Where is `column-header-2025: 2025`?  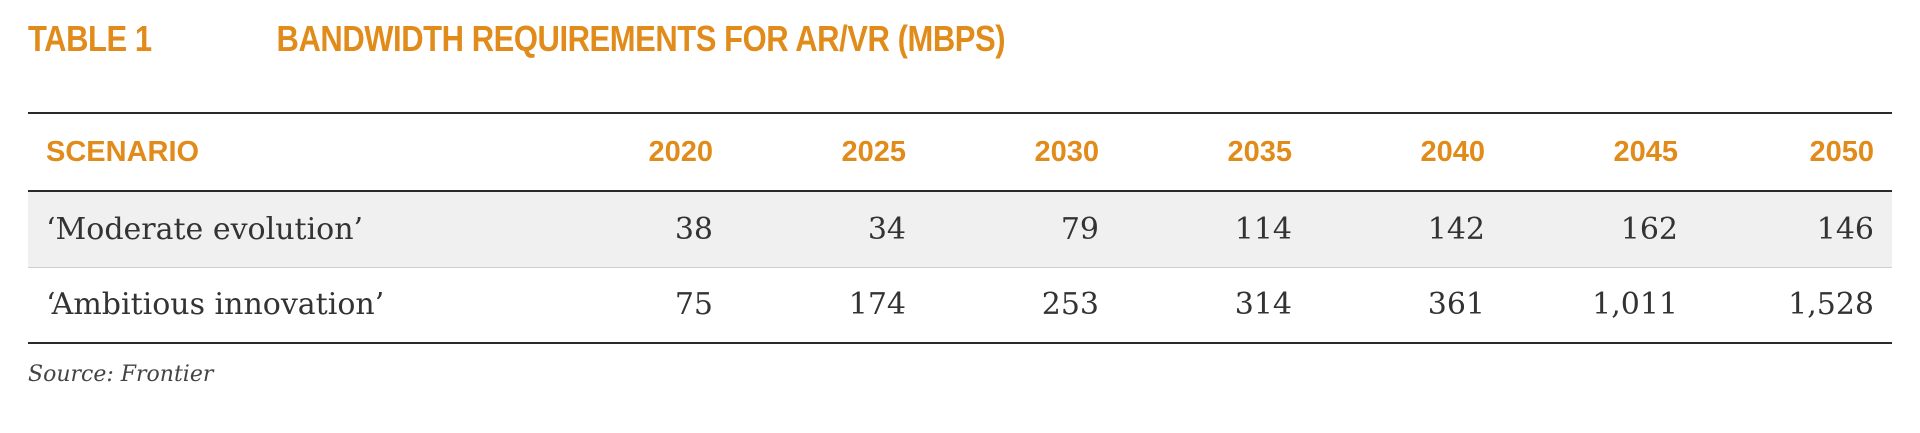 column-header-2025: 2025 is located at coordinates (873, 151).